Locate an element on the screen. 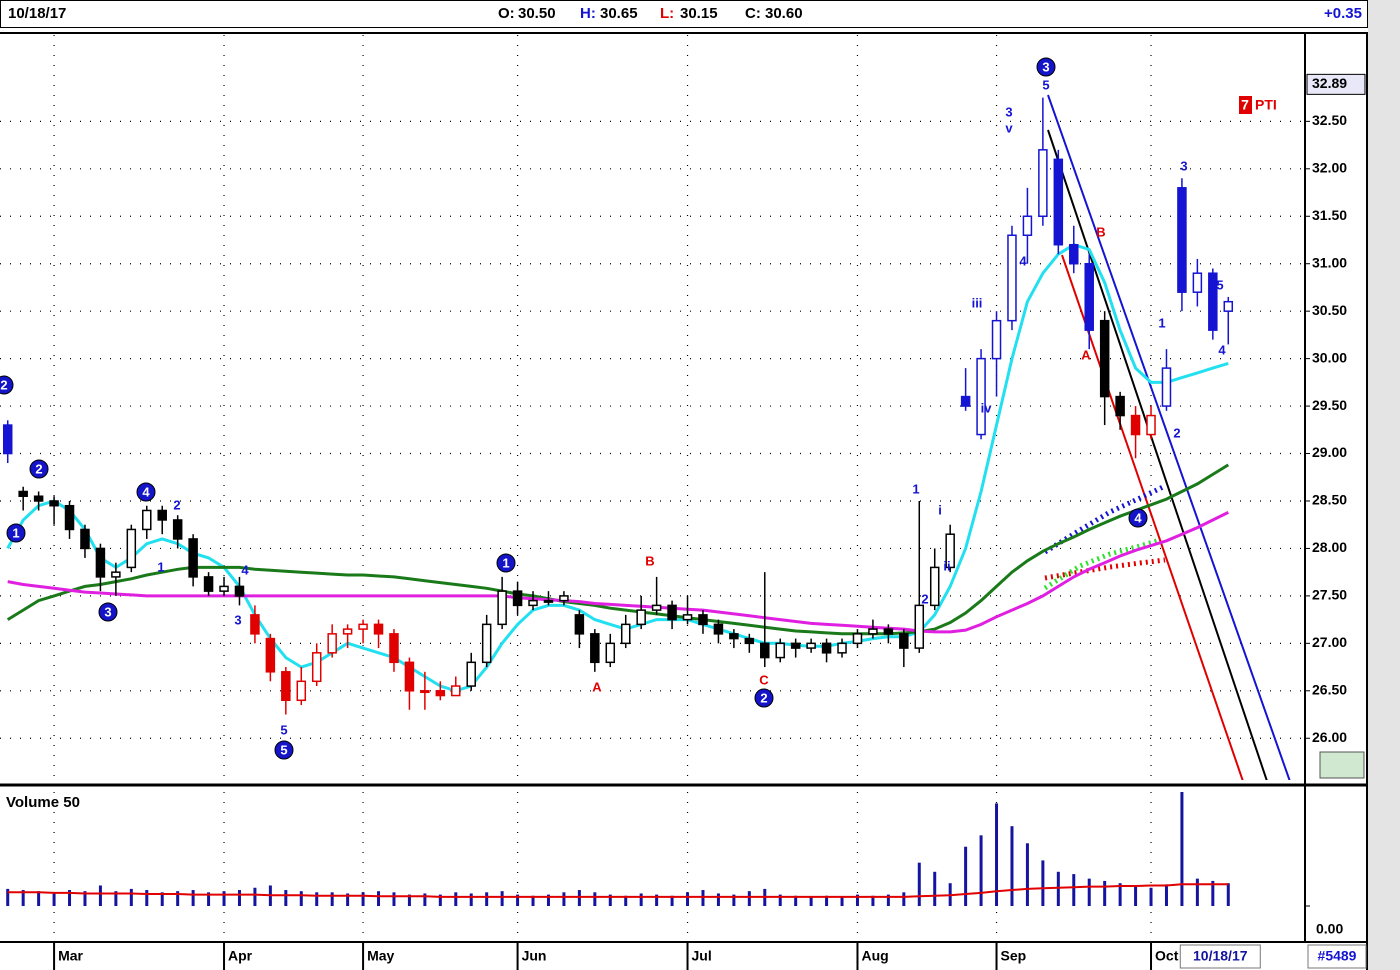 The width and height of the screenshot is (1400, 970). wave-label: C is located at coordinates (764, 679).